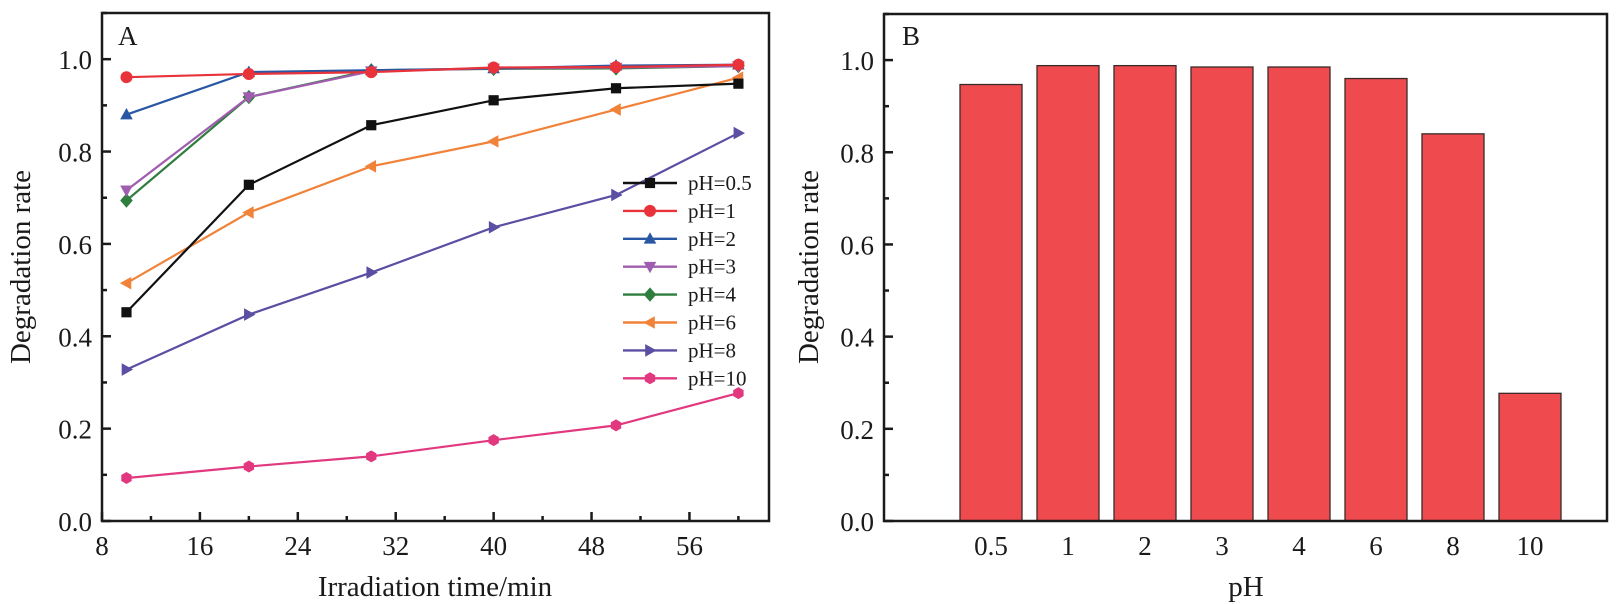 The height and width of the screenshot is (604, 1622). What do you see at coordinates (1530, 546) in the screenshot?
I see `x-tick-label: 10` at bounding box center [1530, 546].